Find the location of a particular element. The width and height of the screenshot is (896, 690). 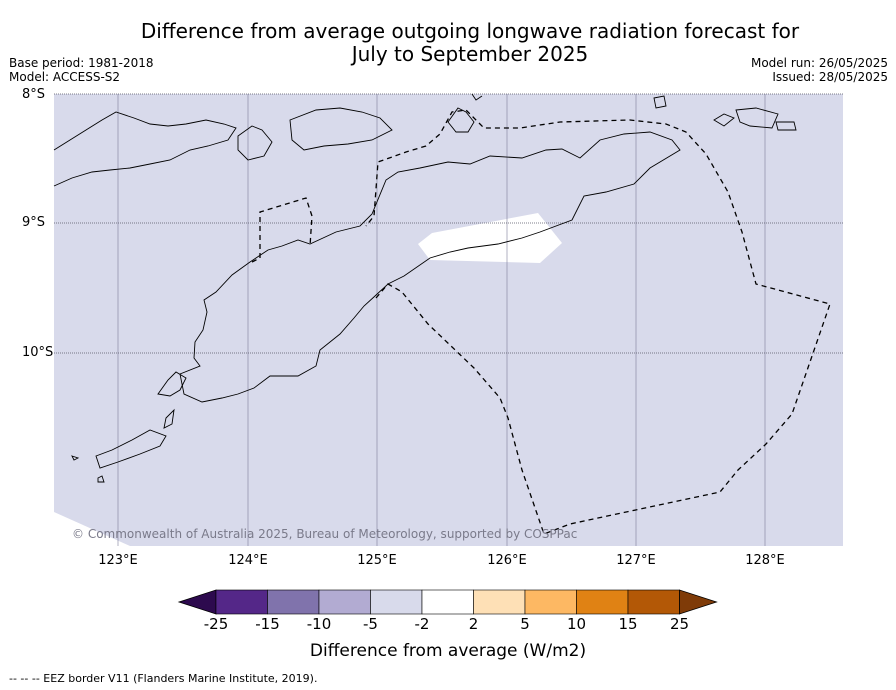

lat-label-10s: 10°S is located at coordinates (38, 352).